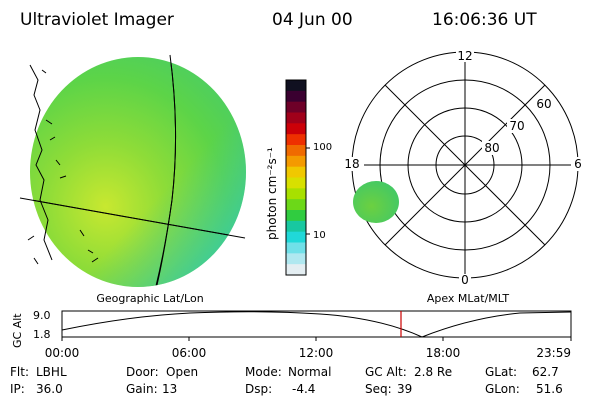 This screenshot has width=600, height=400. What do you see at coordinates (169, 389) in the screenshot?
I see `gain-value: 13` at bounding box center [169, 389].